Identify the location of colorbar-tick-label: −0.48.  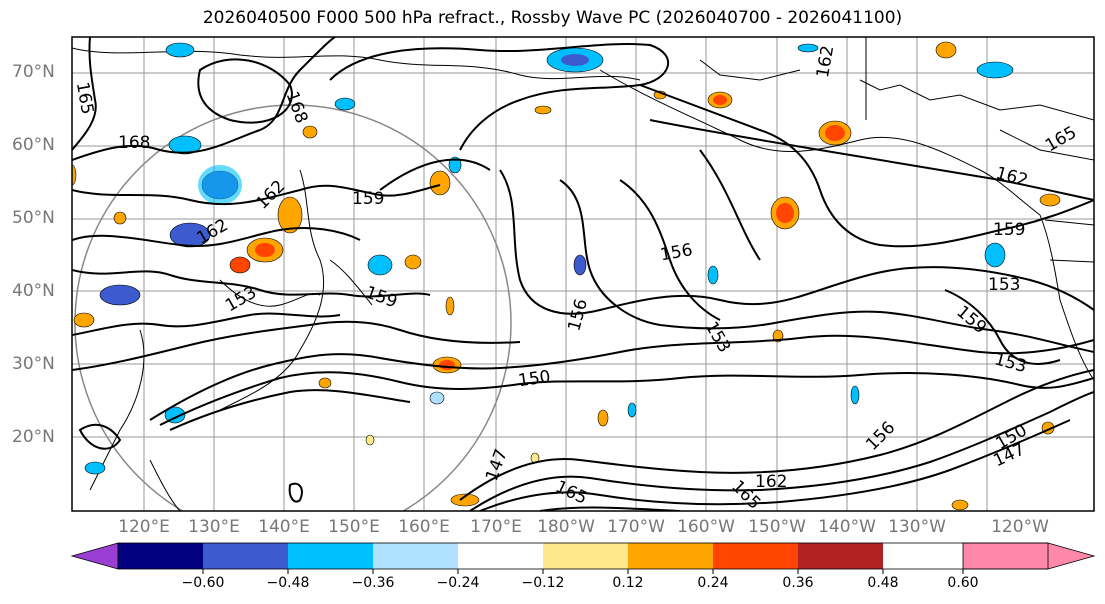
(288, 583).